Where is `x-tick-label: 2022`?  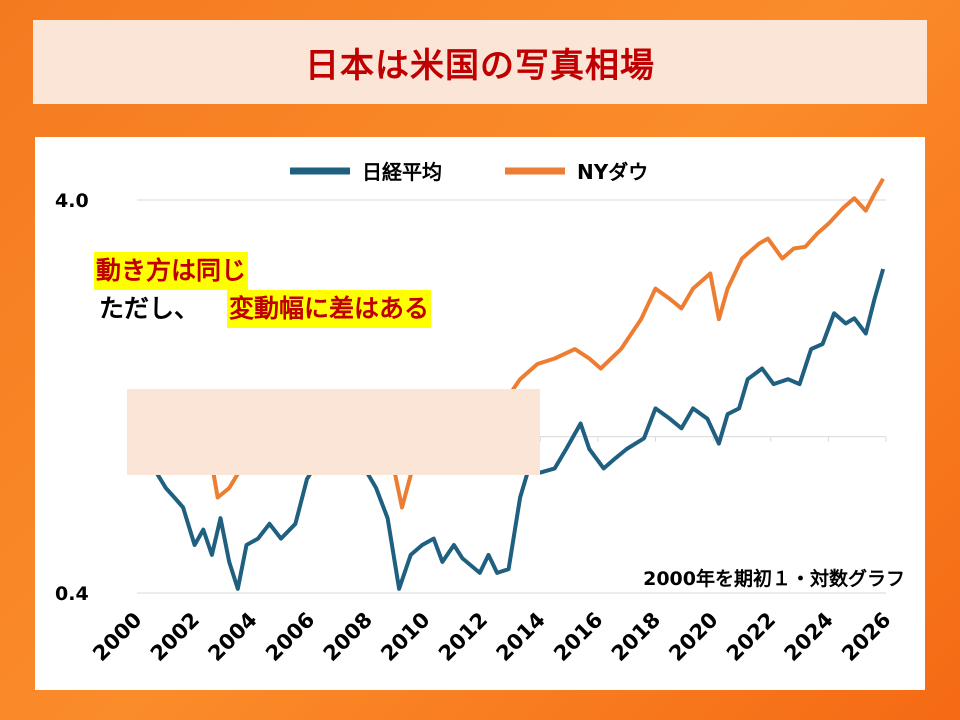
x-tick-label: 2022 is located at coordinates (751, 637).